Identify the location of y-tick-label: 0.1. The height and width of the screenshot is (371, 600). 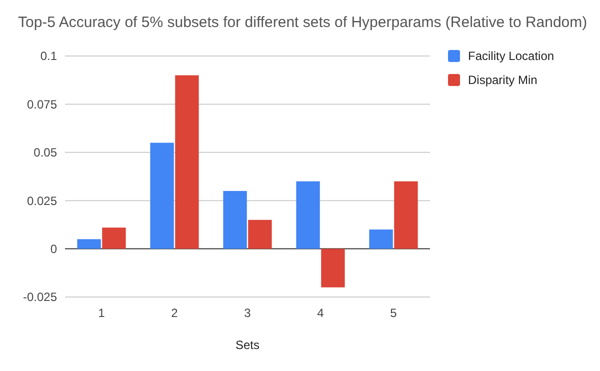
(49, 56).